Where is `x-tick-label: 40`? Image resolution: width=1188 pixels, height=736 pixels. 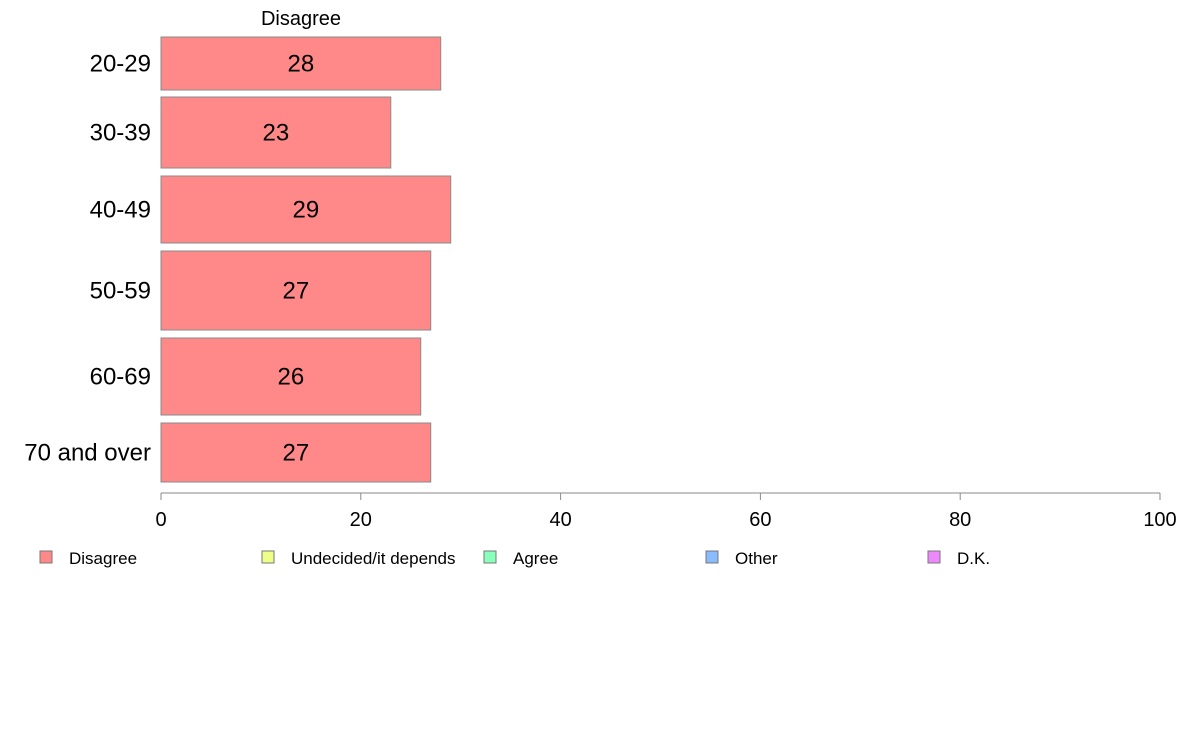 x-tick-label: 40 is located at coordinates (560, 520).